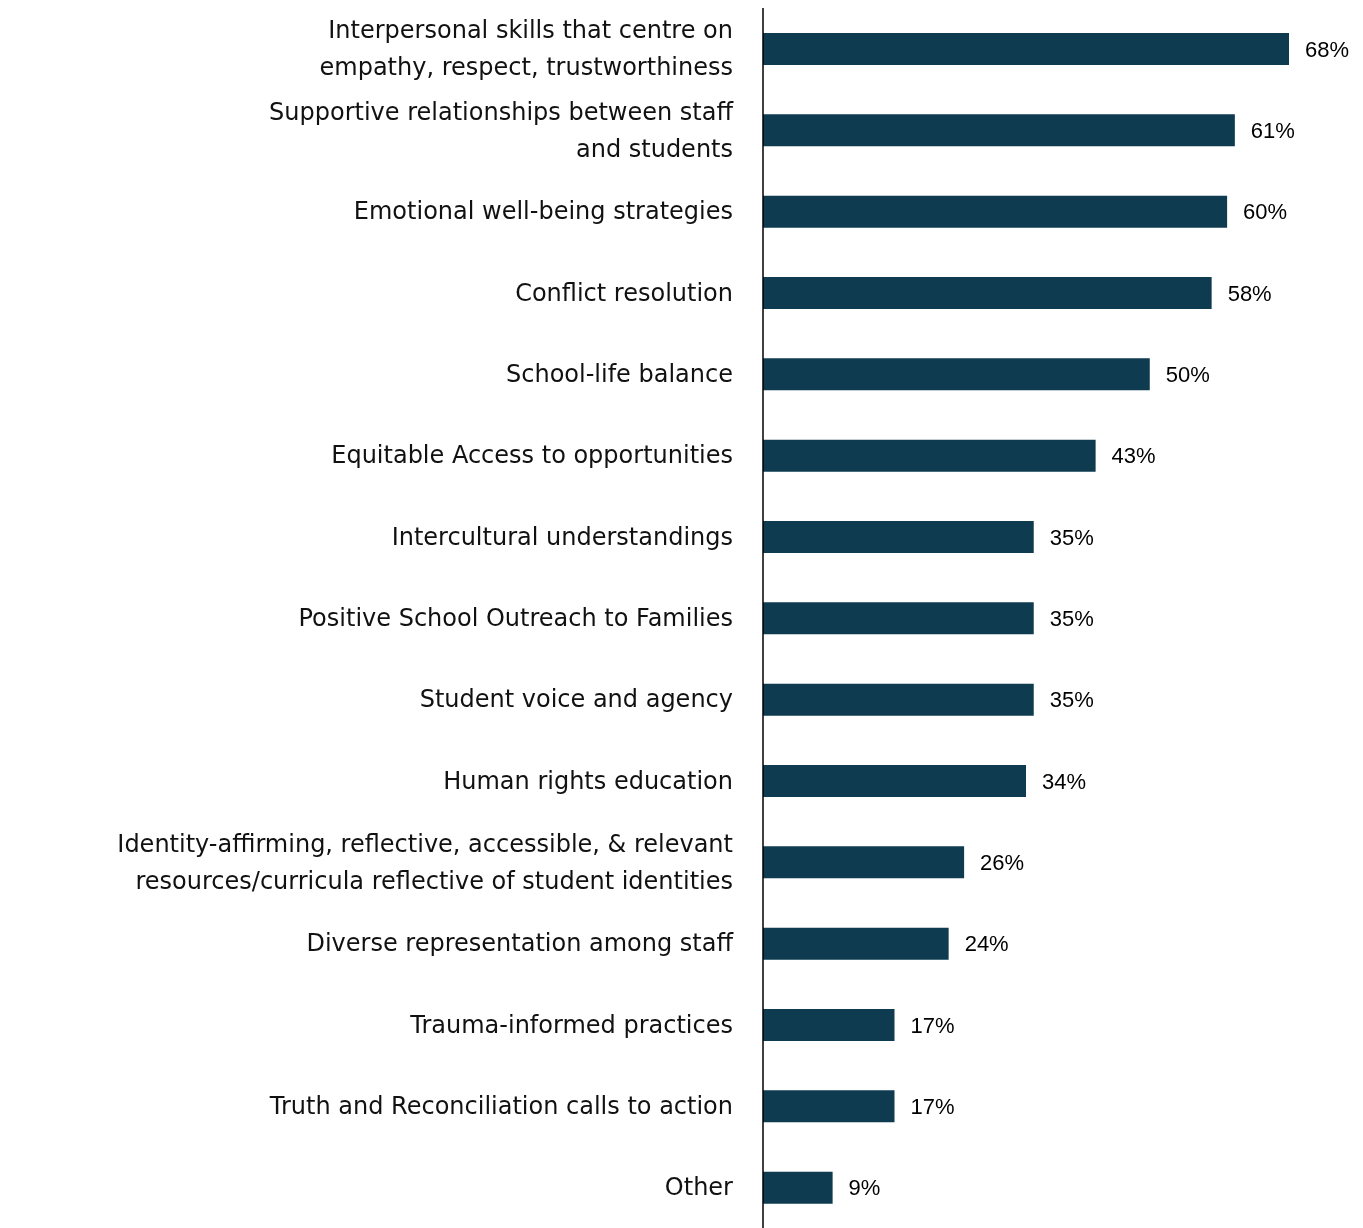 The image size is (1363, 1228). I want to click on y-tick-label: Interpersonal skills that centre on empathy, respect, trustworthiness, so click(526, 49).